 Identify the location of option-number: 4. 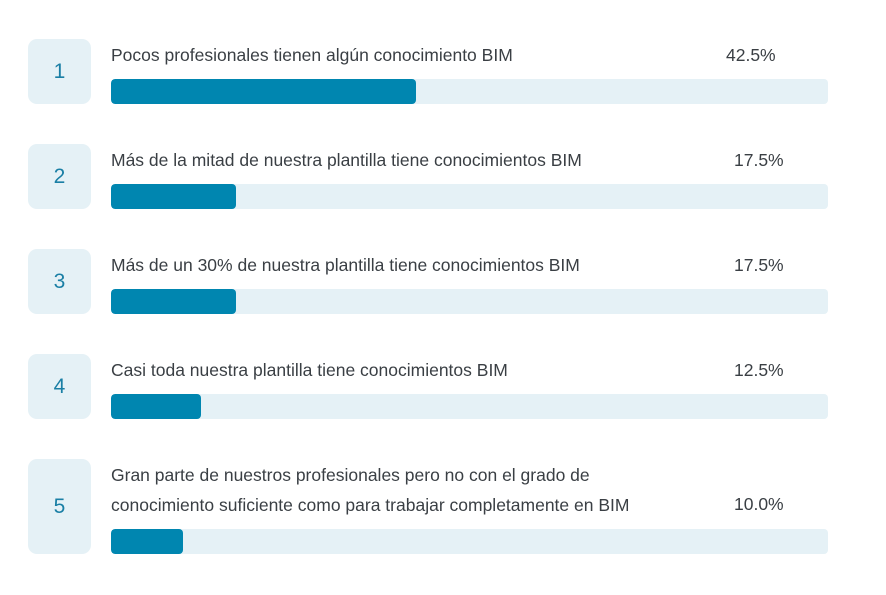
(59, 386).